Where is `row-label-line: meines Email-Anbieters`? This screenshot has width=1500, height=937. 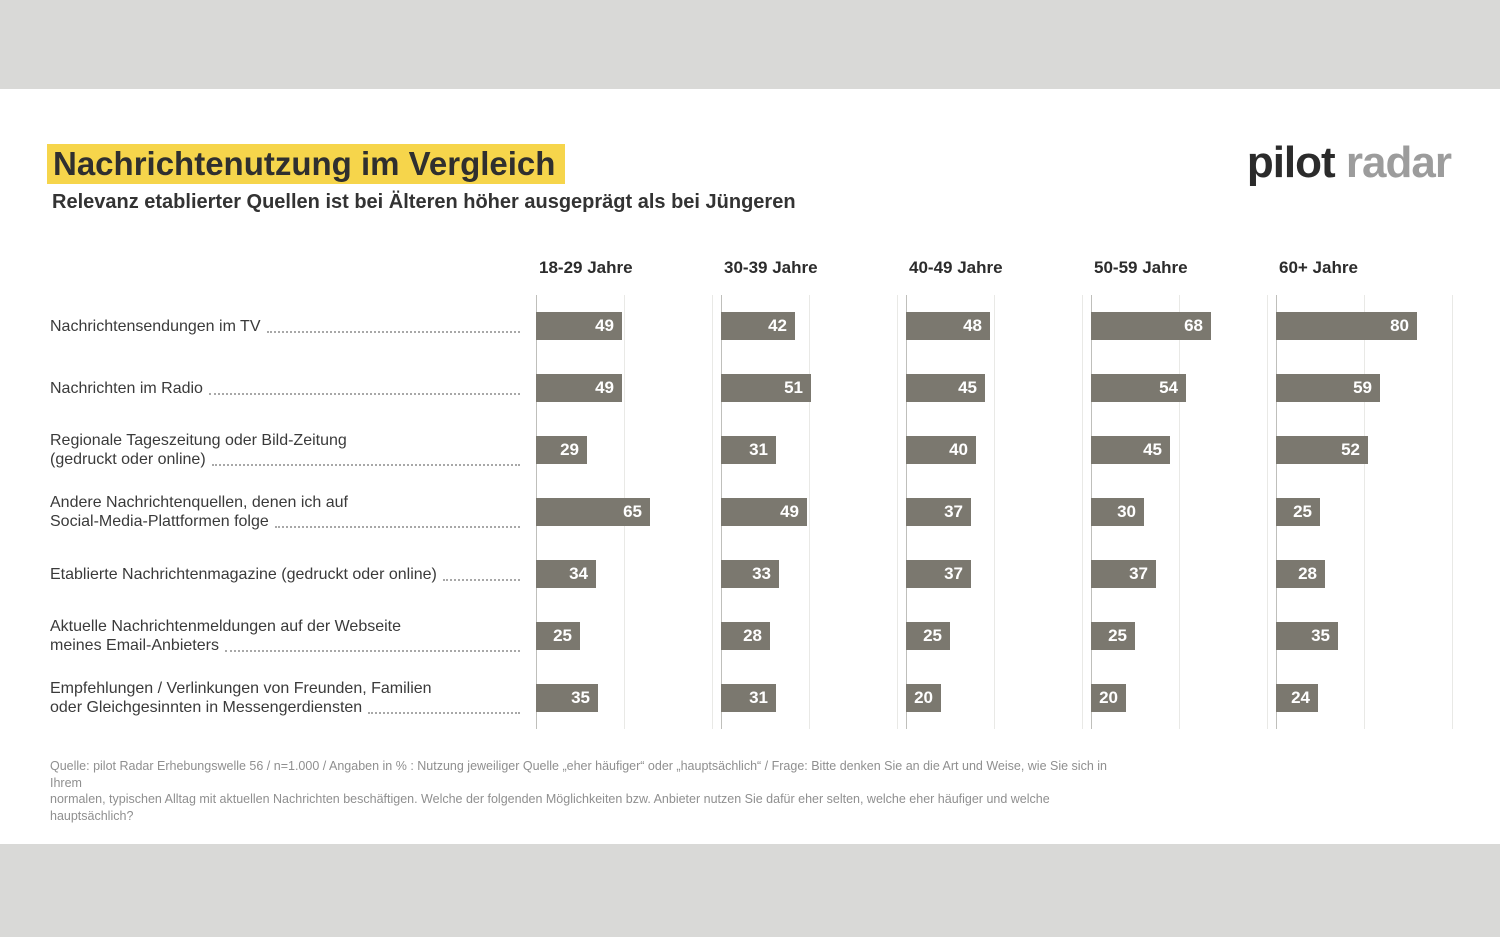 row-label-line: meines Email-Anbieters is located at coordinates (285, 645).